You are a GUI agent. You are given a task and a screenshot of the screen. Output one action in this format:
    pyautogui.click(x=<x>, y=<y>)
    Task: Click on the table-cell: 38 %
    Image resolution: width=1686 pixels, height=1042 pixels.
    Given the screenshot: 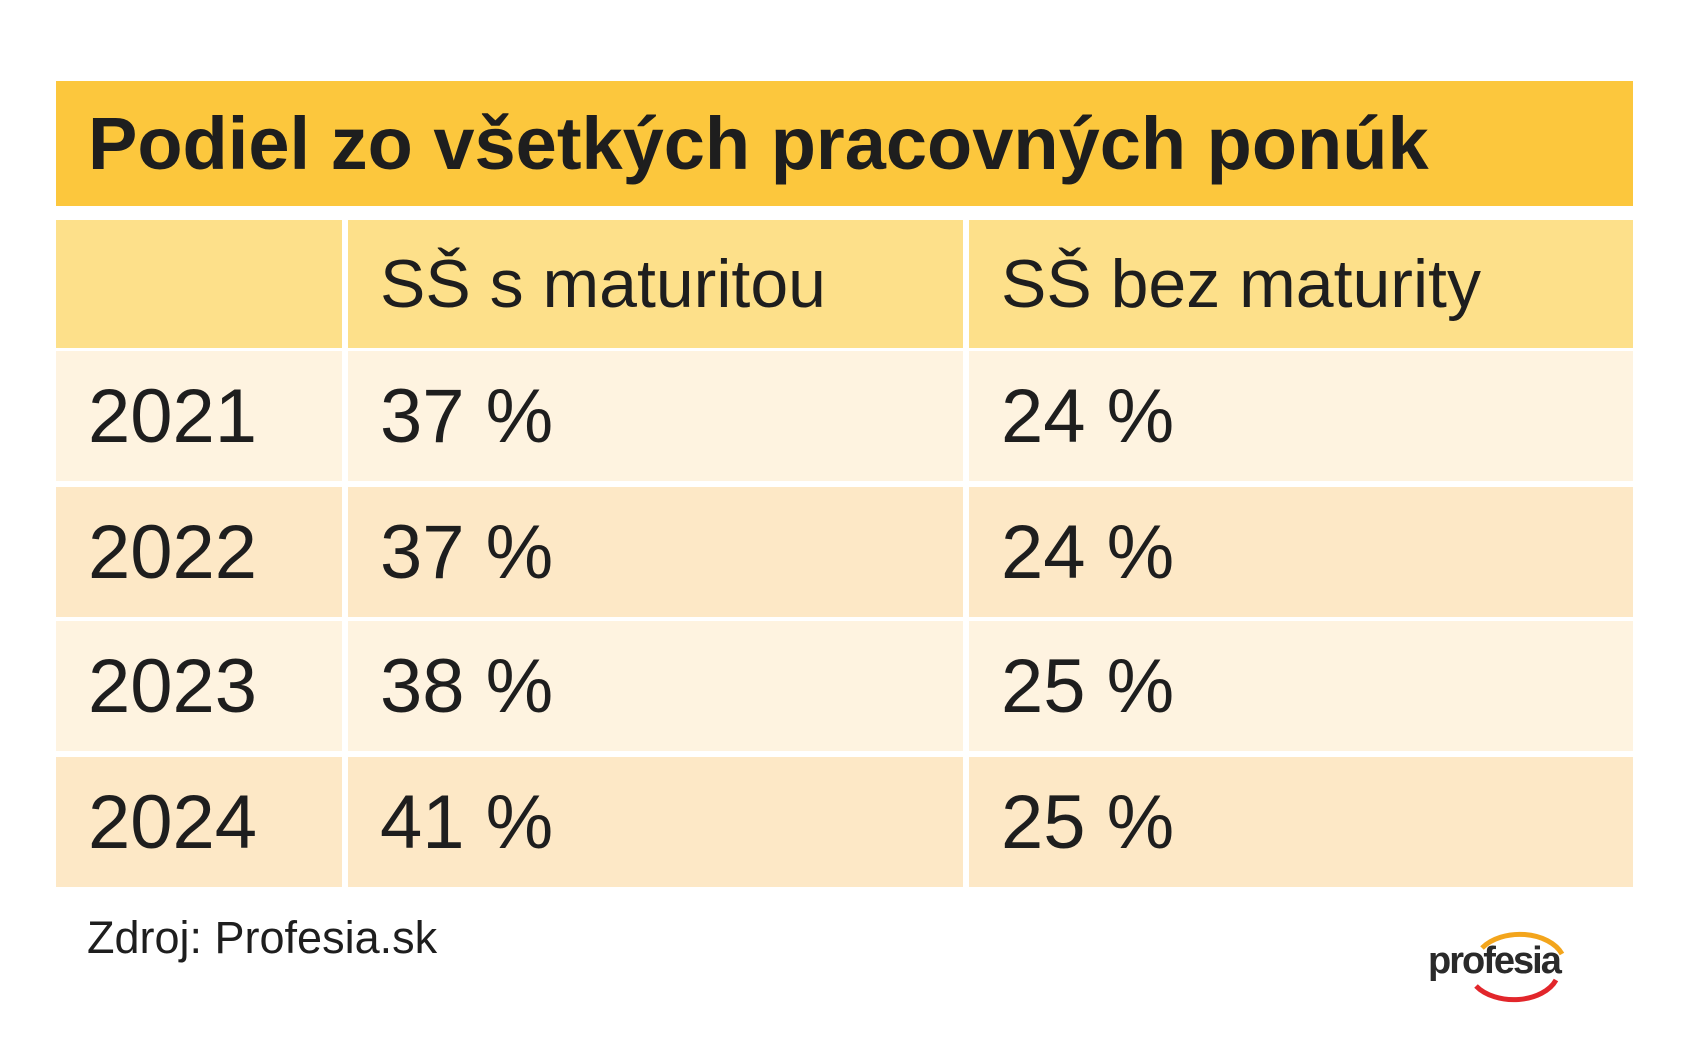 What is the action you would take?
    pyautogui.click(x=655, y=686)
    